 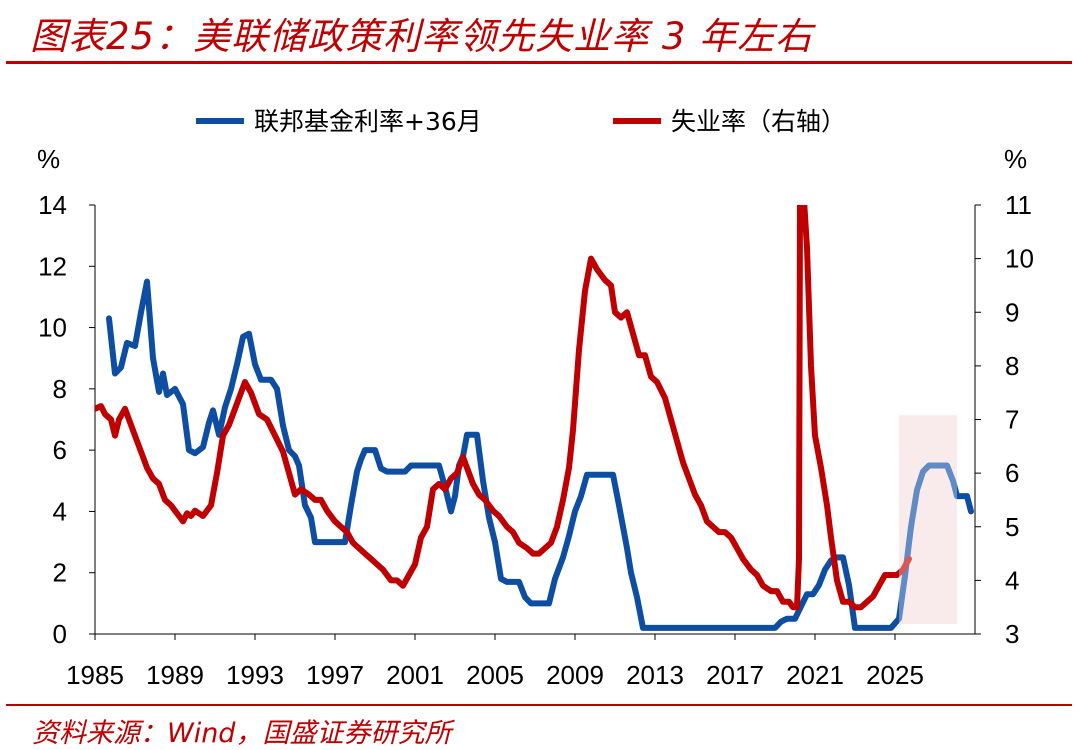 What do you see at coordinates (575, 675) in the screenshot?
I see `x-tick-label: 2009` at bounding box center [575, 675].